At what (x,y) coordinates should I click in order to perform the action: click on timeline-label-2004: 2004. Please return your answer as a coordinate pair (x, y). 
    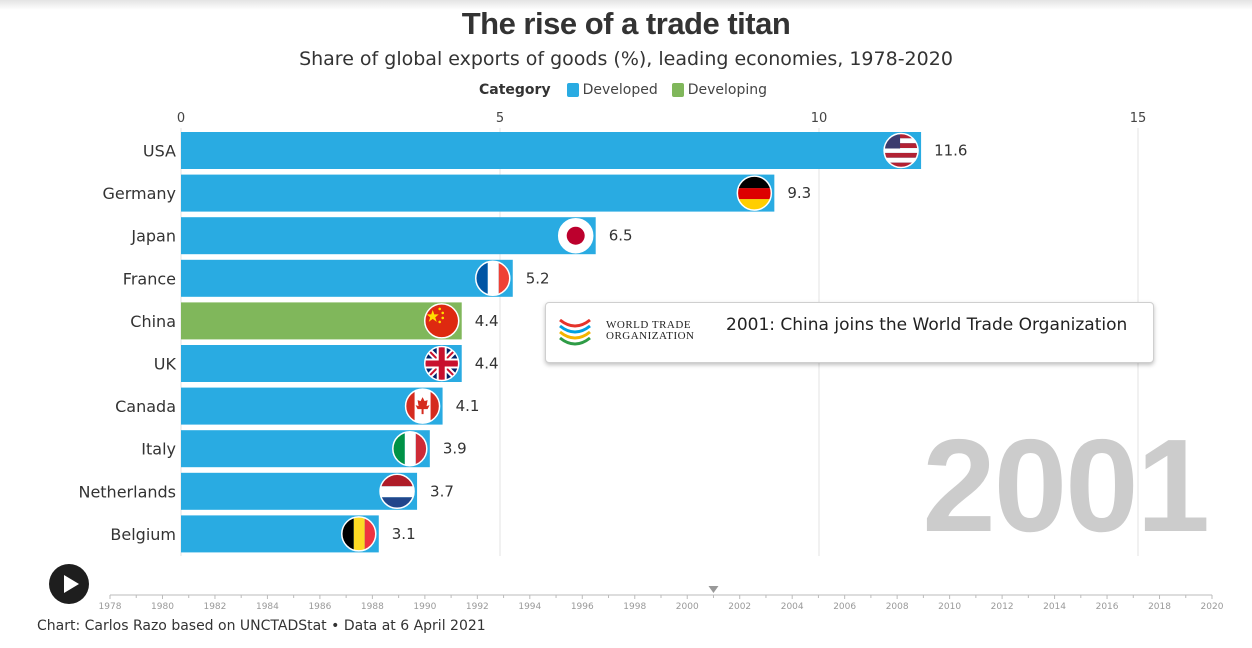
    Looking at the image, I should click on (792, 607).